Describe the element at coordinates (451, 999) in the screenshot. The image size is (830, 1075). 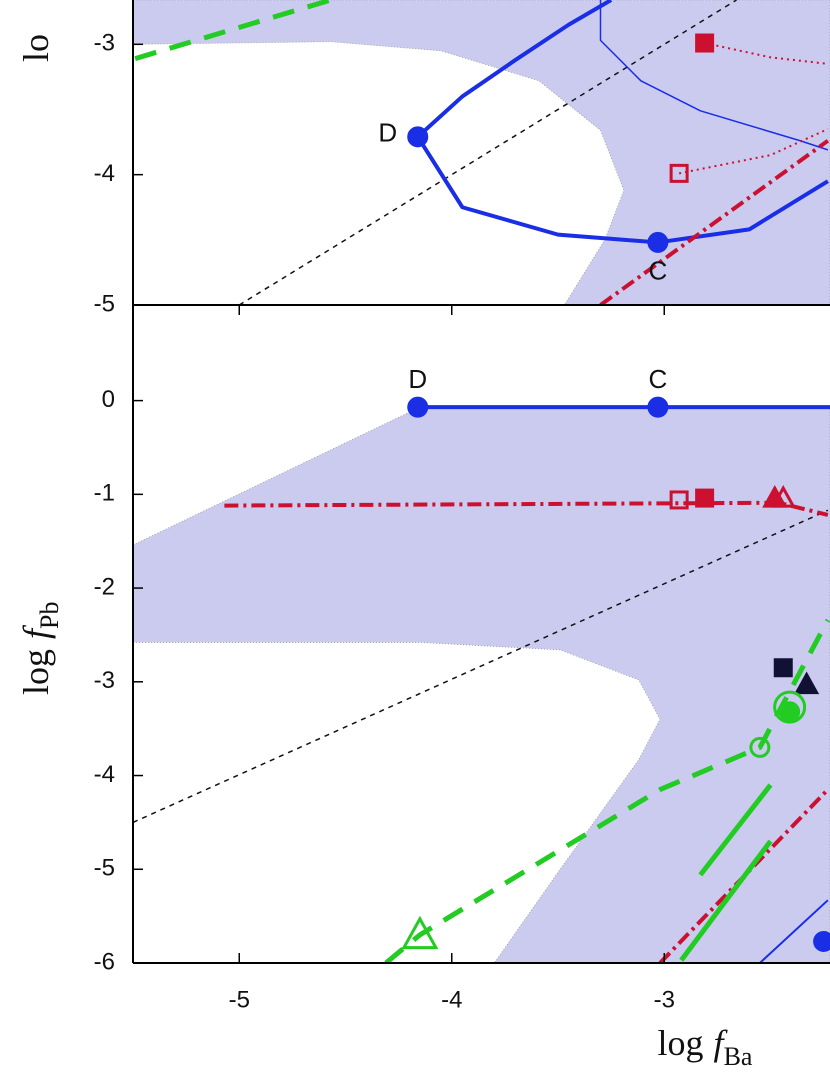
I see `x-tick-label: -4` at that location.